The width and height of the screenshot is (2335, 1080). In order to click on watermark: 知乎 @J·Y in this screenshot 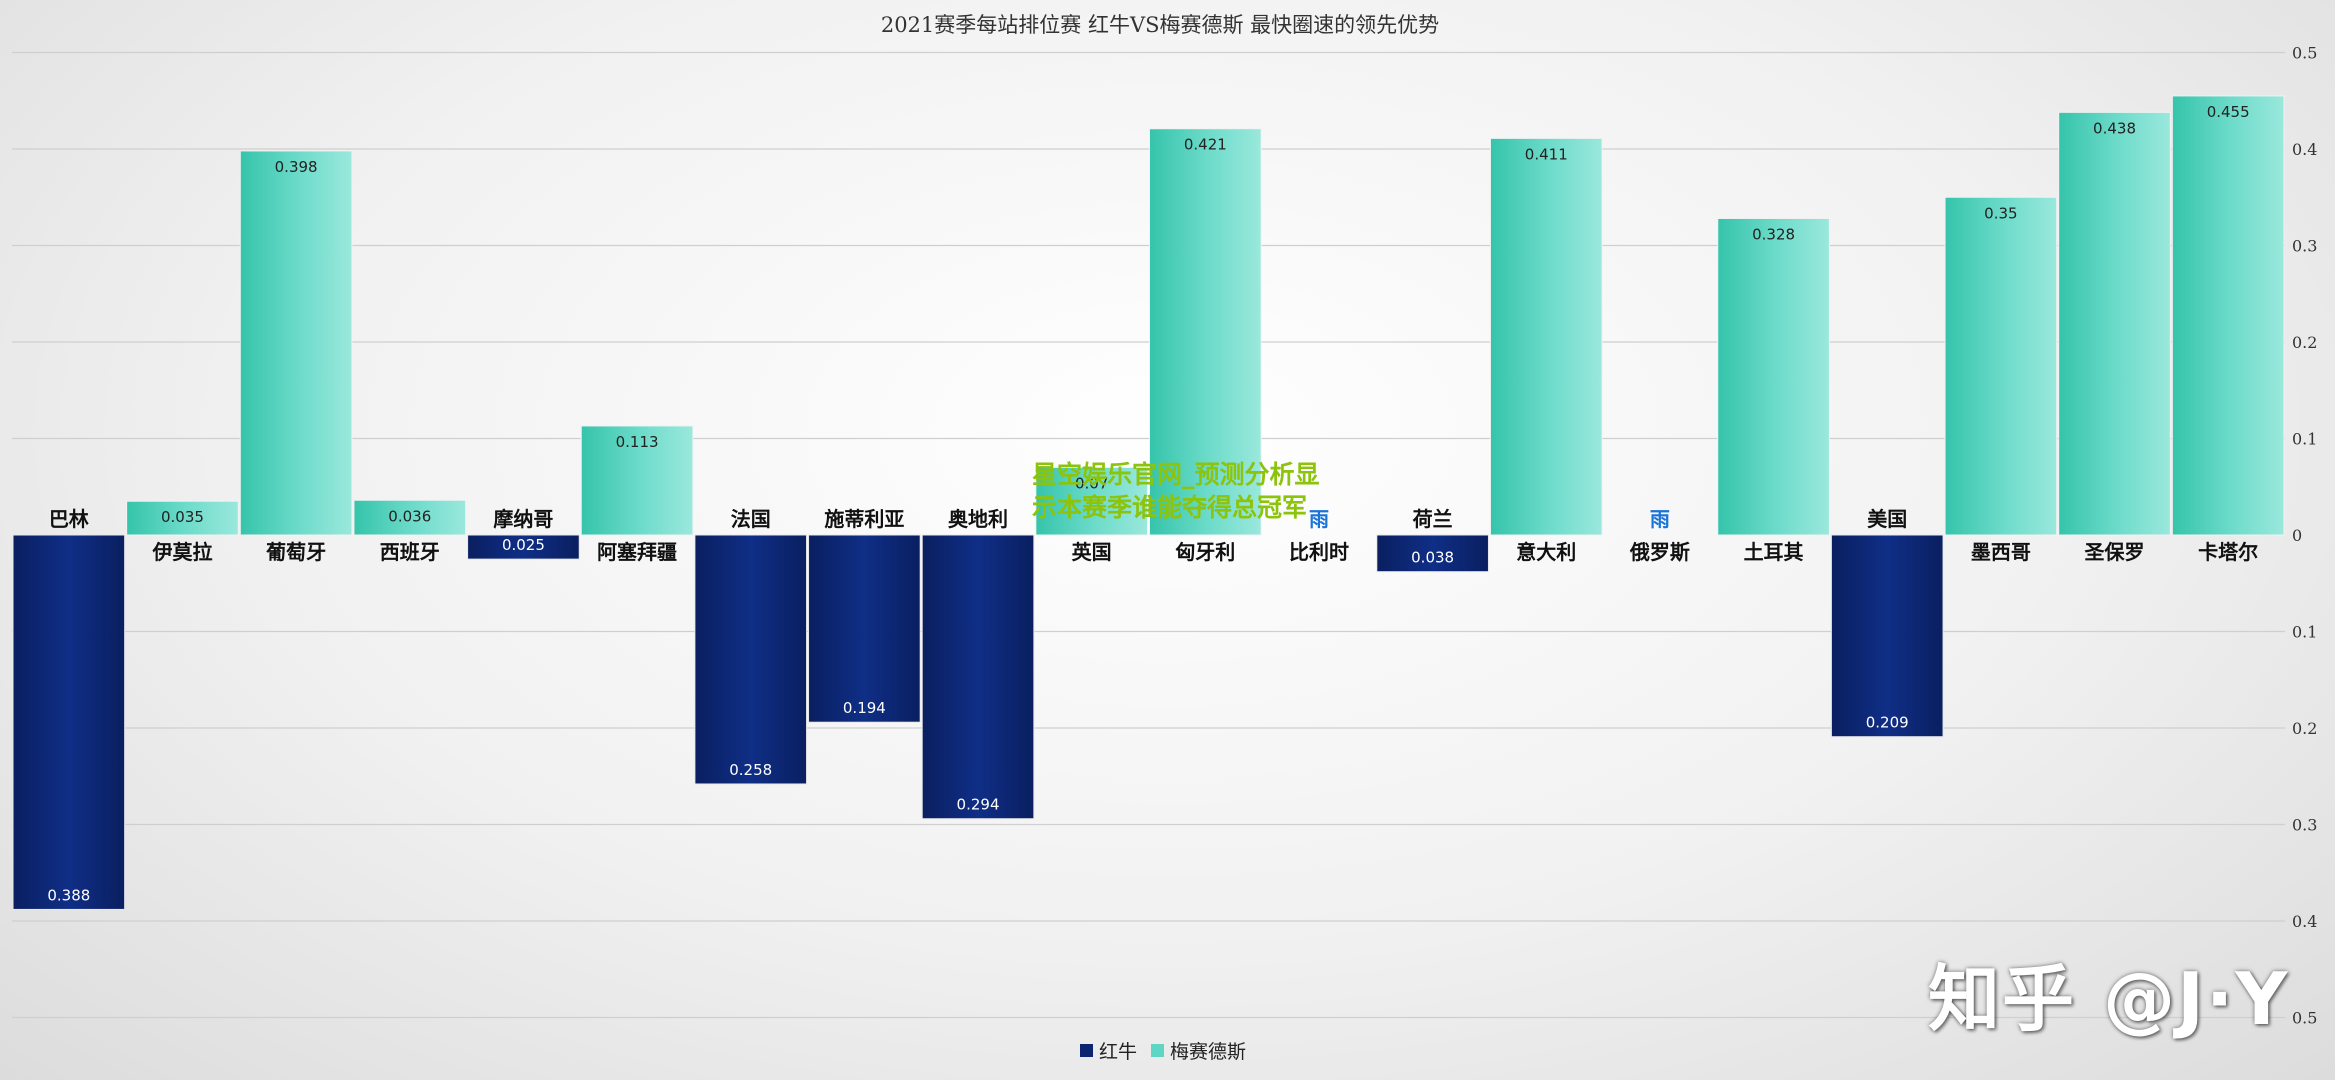, I will do `click(2109, 999)`.